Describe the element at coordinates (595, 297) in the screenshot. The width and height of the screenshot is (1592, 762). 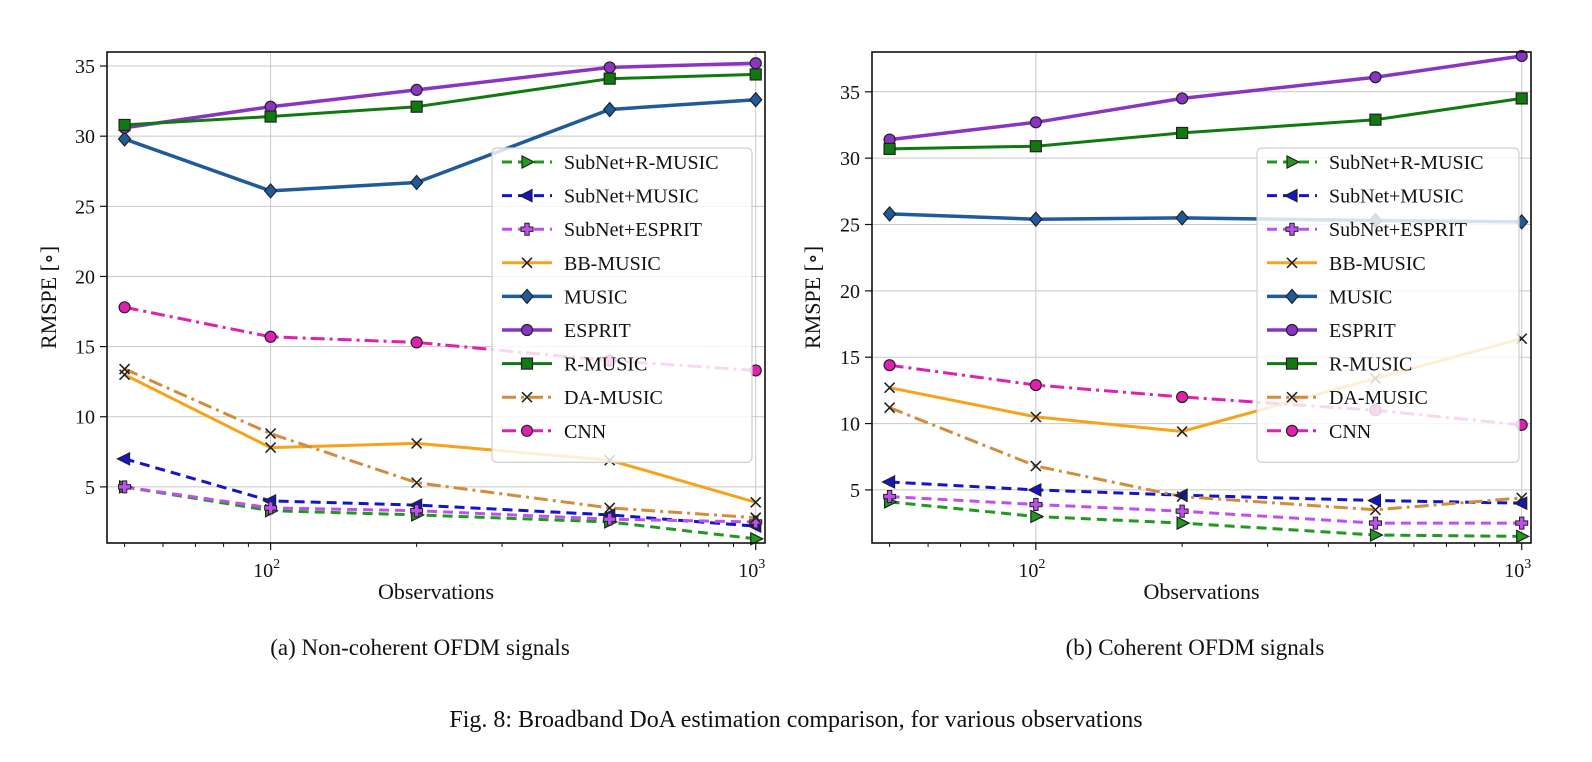
I see `panel-a-legend-label: MUSIC` at that location.